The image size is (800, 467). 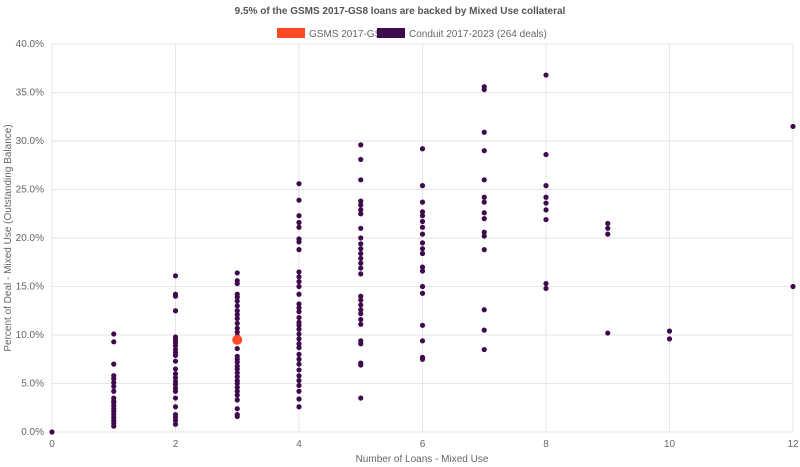 What do you see at coordinates (30, 93) in the screenshot?
I see `y-tick-label: 35.0%` at bounding box center [30, 93].